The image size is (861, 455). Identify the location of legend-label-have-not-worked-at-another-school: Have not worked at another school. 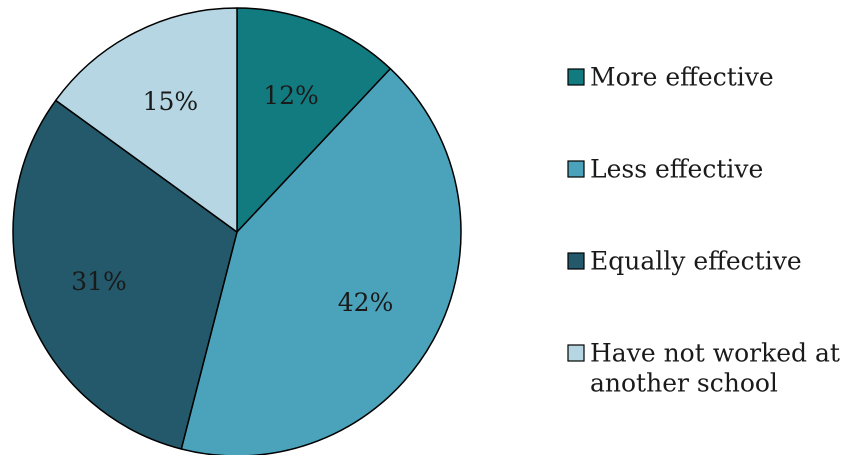
(715, 368).